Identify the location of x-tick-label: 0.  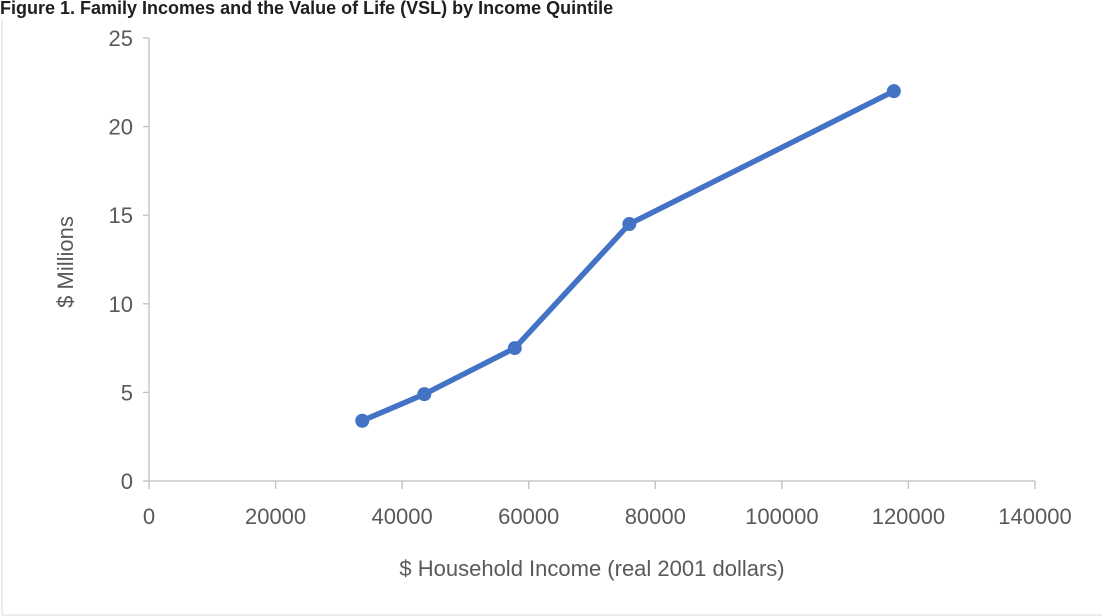
(149, 516).